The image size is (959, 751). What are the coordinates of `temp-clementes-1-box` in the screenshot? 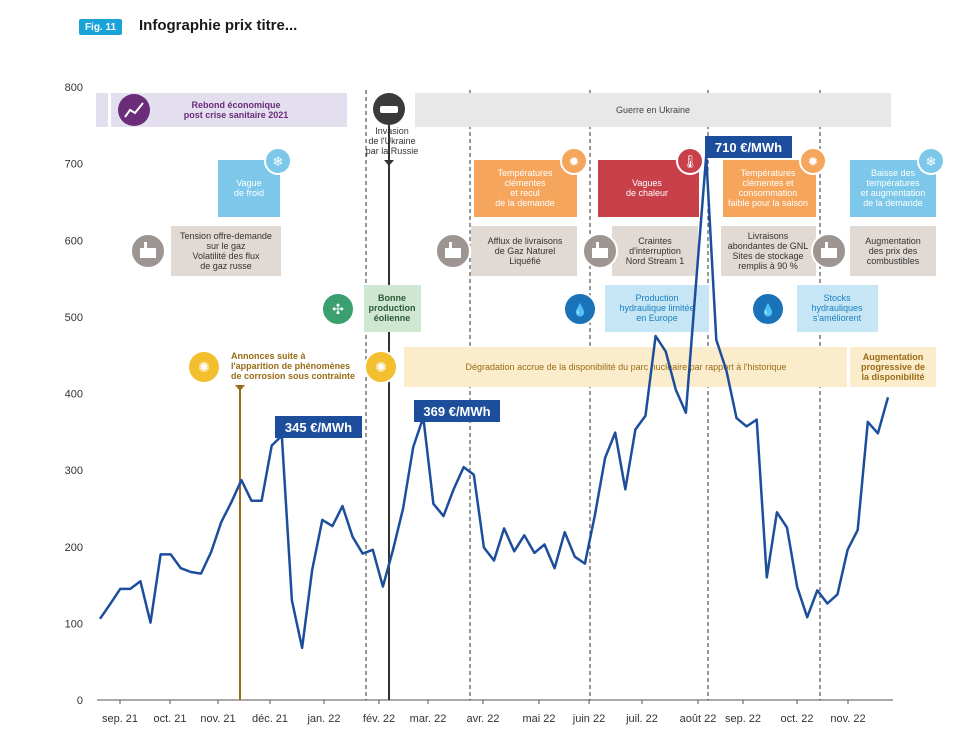 It's located at (525, 188).